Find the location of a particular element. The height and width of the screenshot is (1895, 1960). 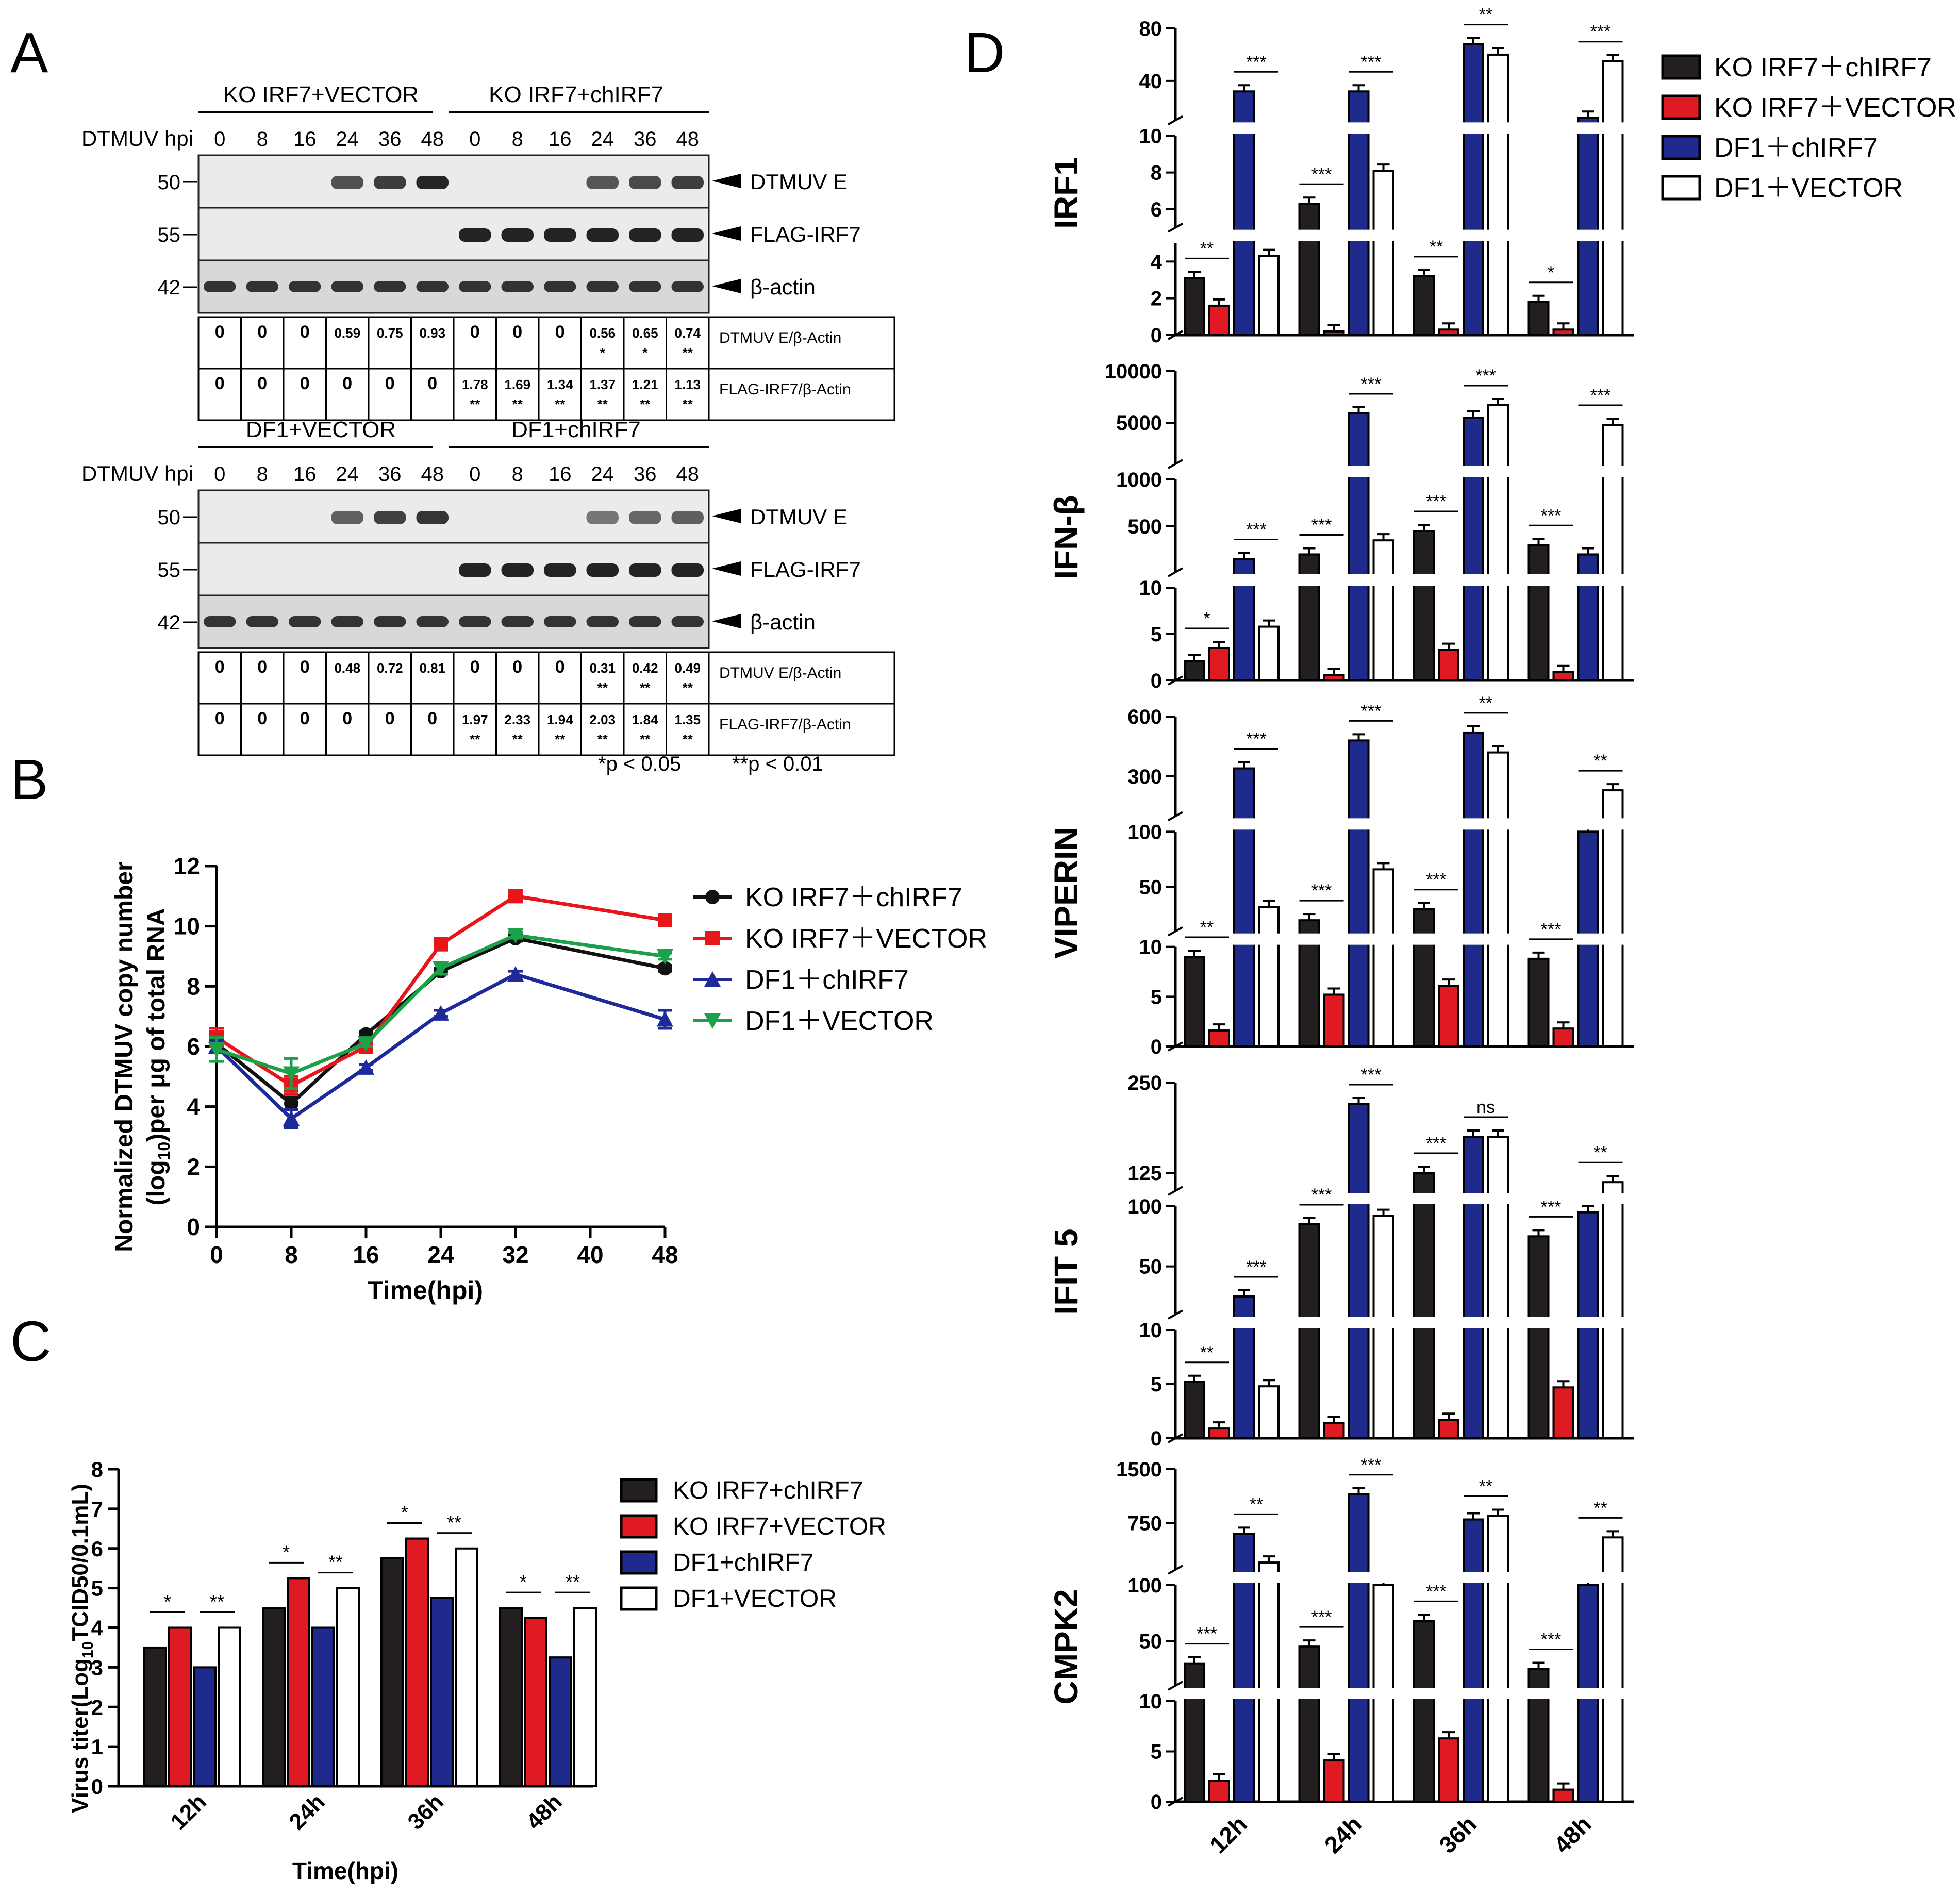

gene-label: IRF1 is located at coordinates (1066, 193).